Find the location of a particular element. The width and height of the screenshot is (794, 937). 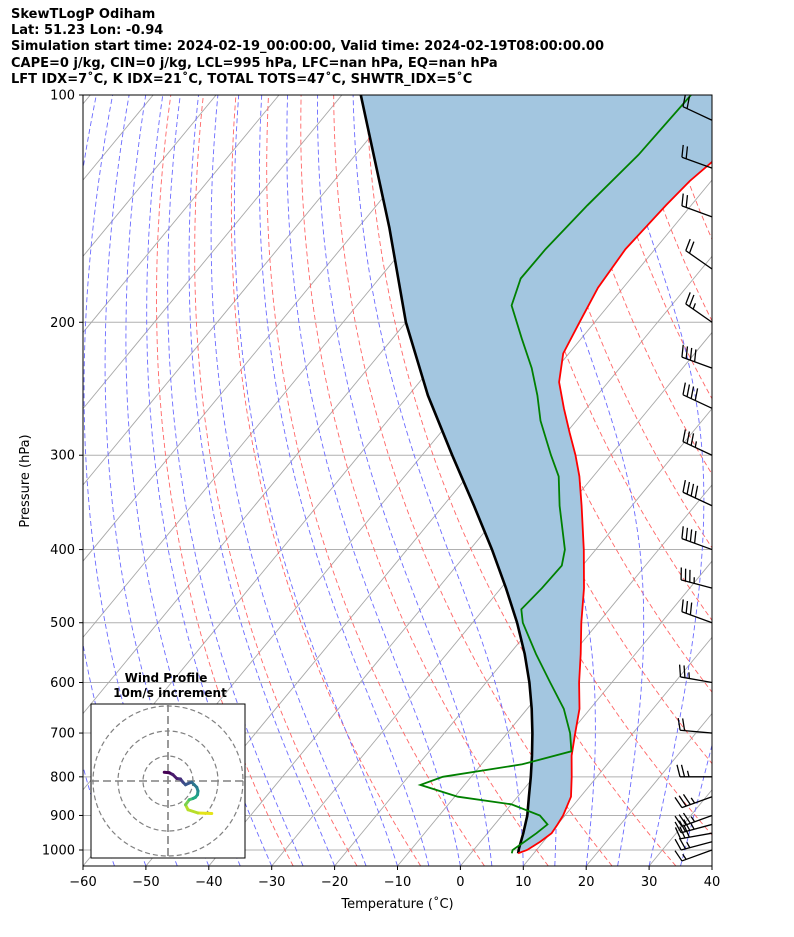

hodograph-inset: Wind Profile 10m/s increment is located at coordinates (168, 765).